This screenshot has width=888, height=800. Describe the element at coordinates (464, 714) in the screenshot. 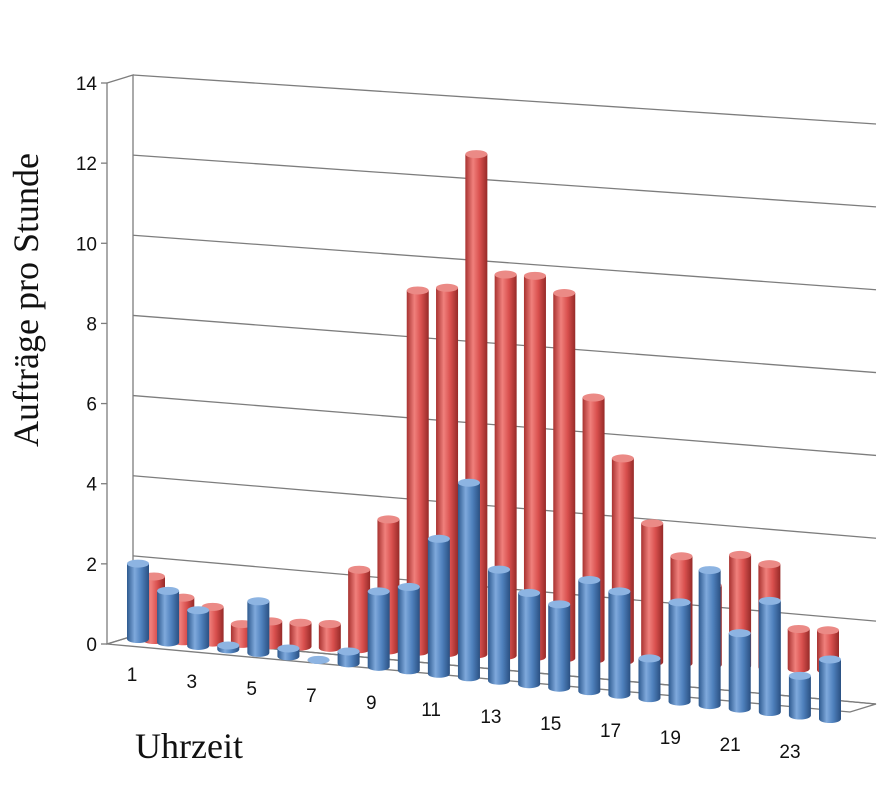

I see `x-axis-ticks: 1 3 5 7 9 11 13 15 17 19 21 23` at that location.